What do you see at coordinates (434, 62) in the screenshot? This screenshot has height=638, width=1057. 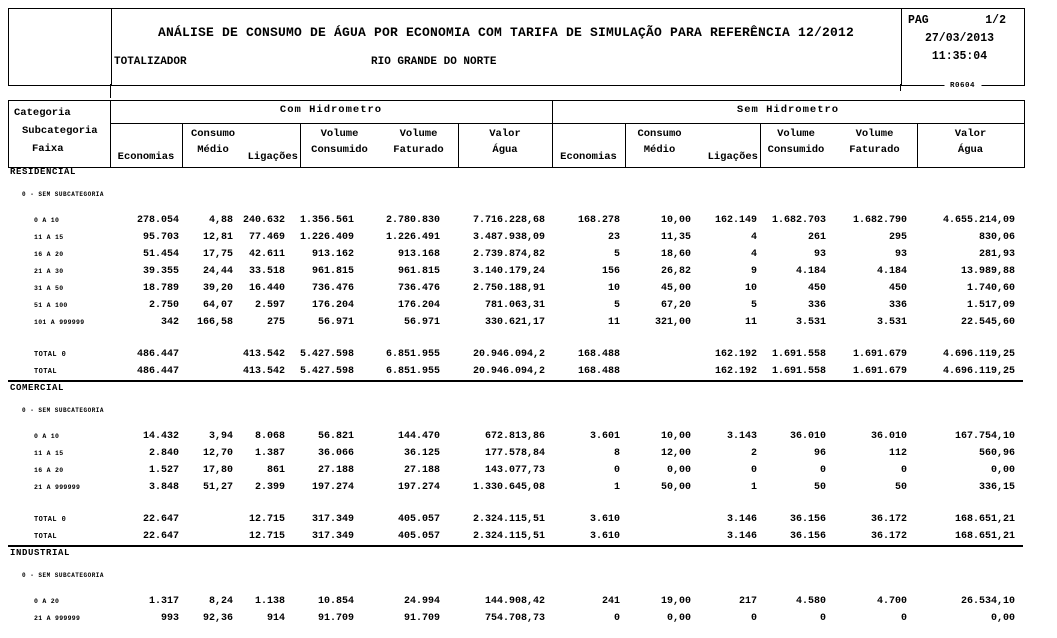 I see `region-label: RIO GRANDE DO NORTE` at bounding box center [434, 62].